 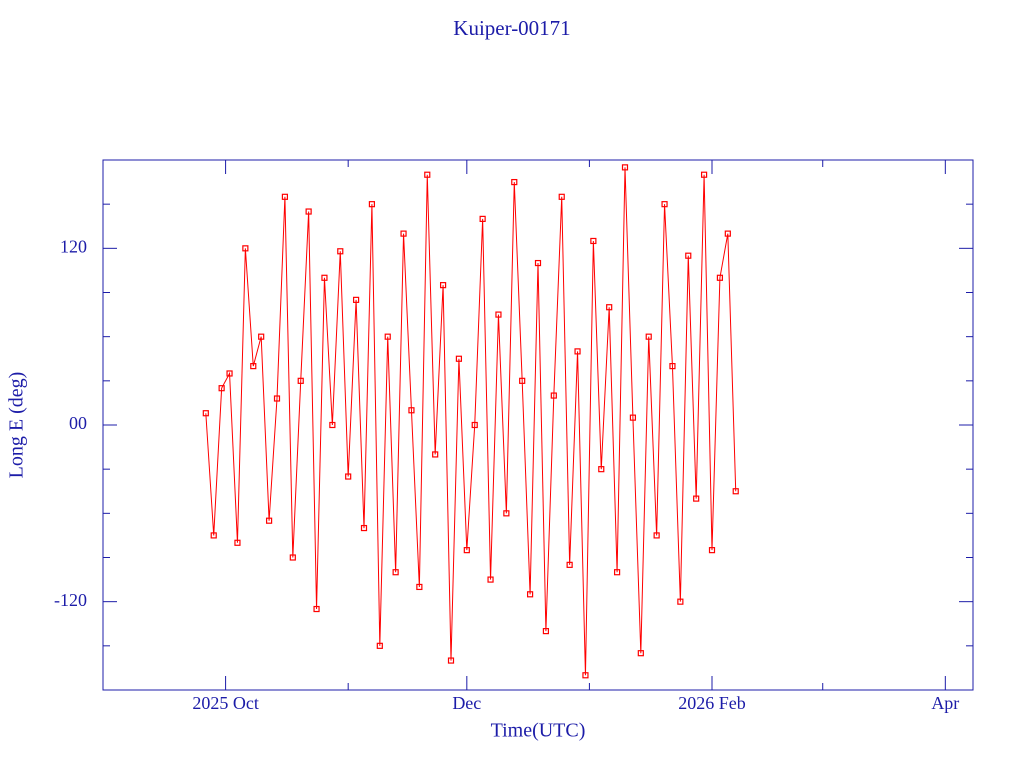 What do you see at coordinates (70, 600) in the screenshot?
I see `y-tick-label: -120` at bounding box center [70, 600].